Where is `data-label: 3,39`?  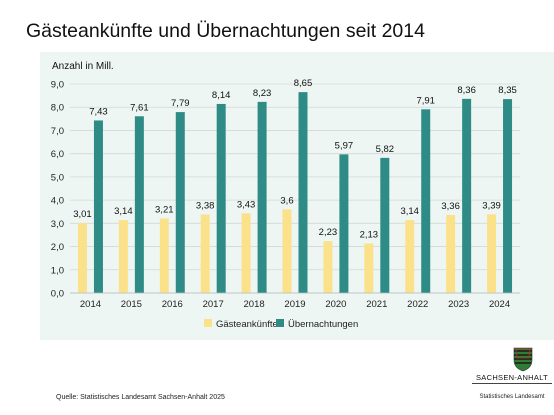
data-label: 3,39 is located at coordinates (491, 205).